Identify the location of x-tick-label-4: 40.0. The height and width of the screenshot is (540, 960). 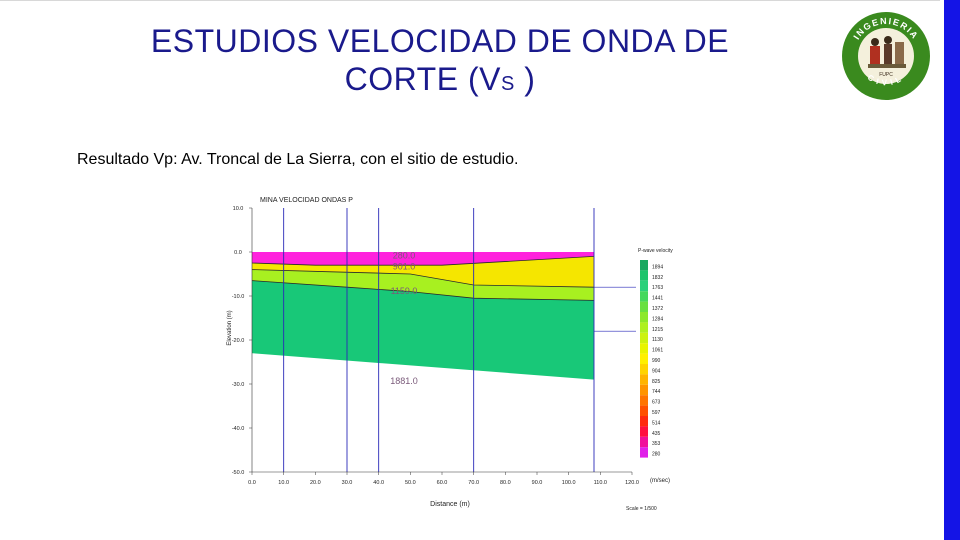
(378, 483).